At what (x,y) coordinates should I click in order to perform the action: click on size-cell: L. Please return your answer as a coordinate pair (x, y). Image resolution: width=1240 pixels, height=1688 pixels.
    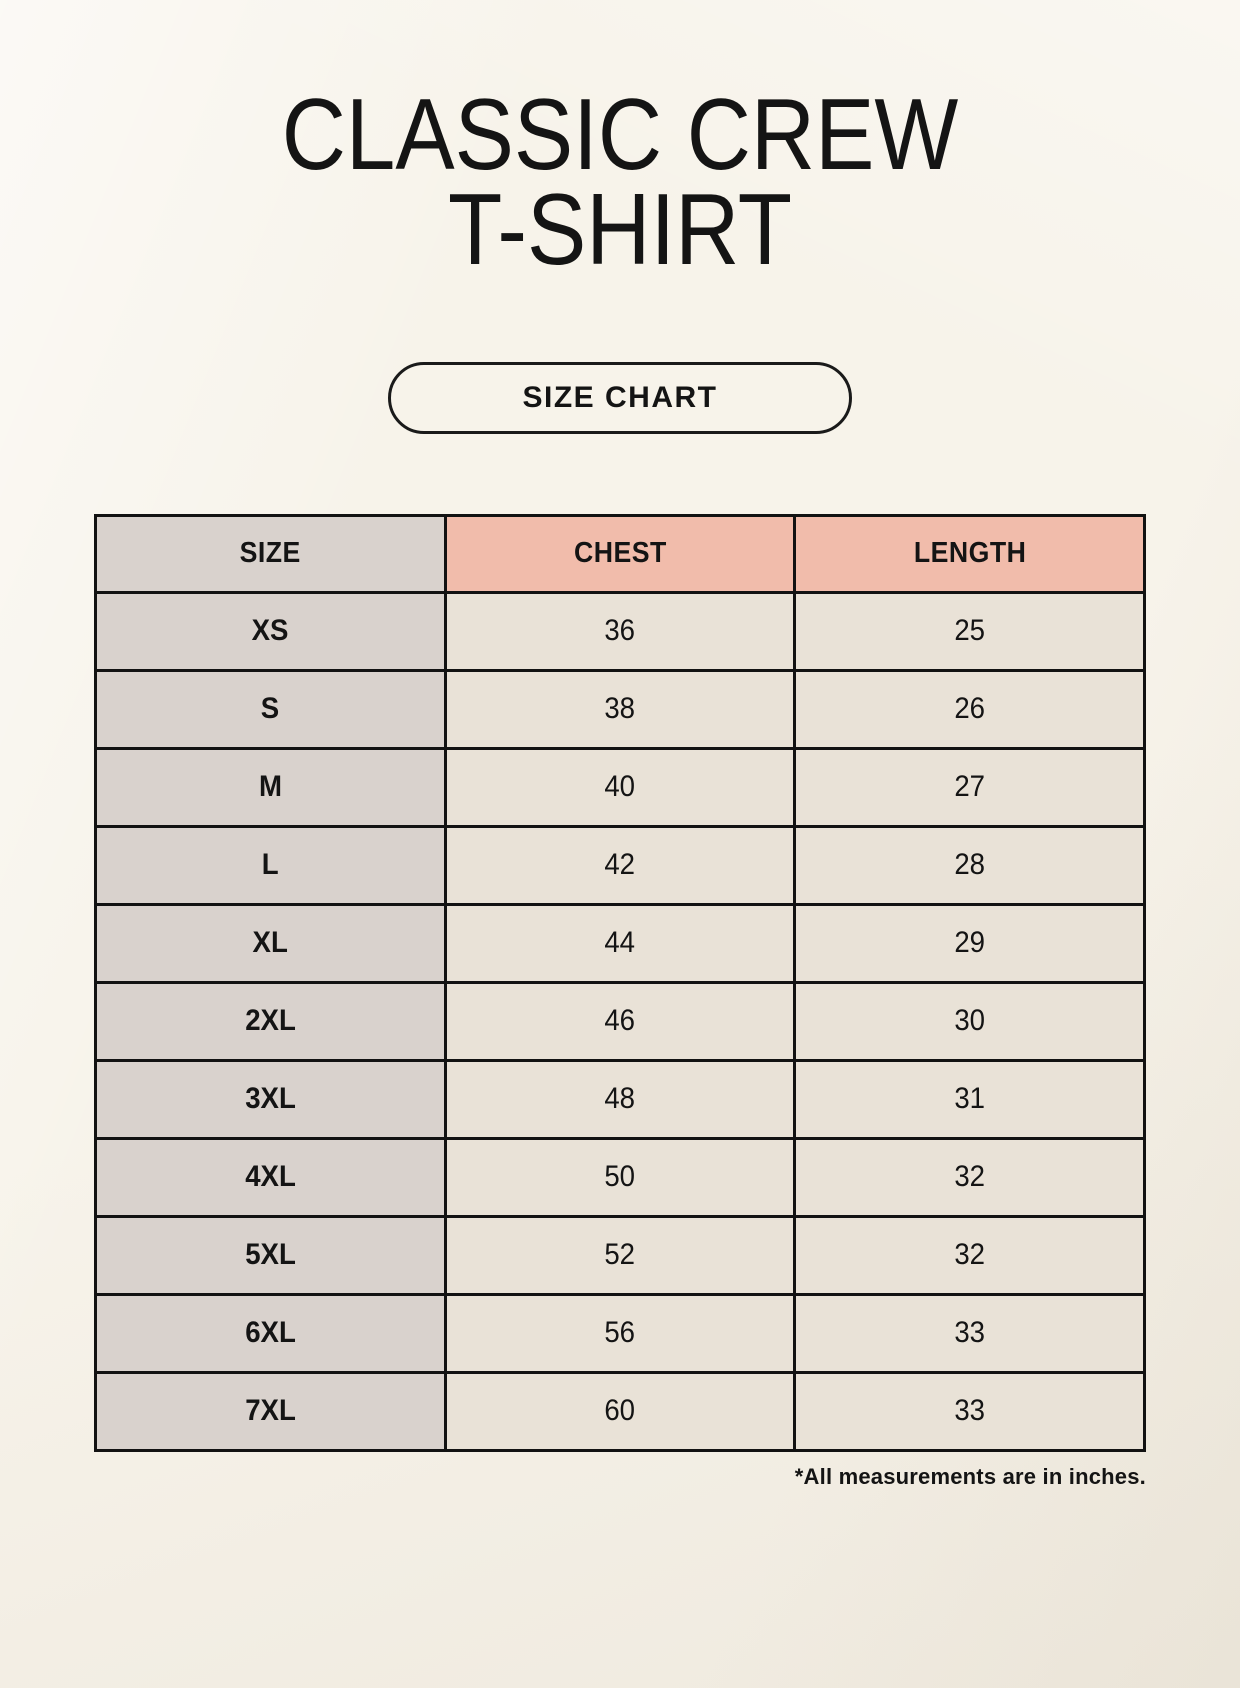
    Looking at the image, I should click on (270, 865).